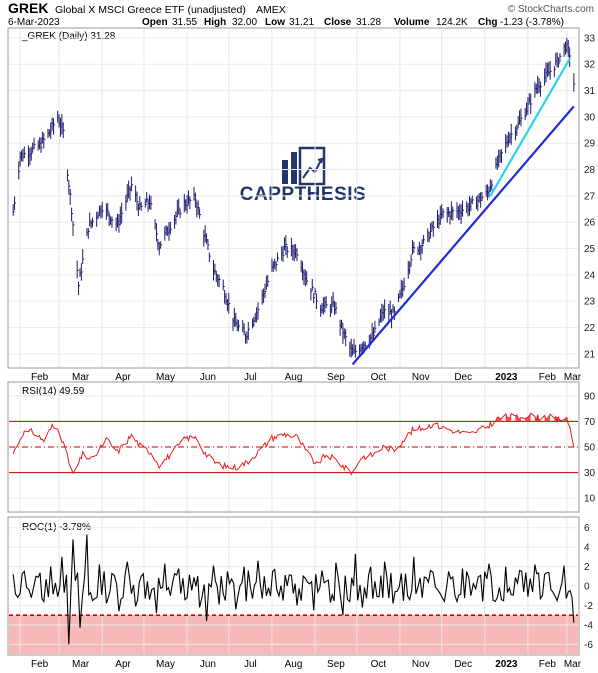 Image resolution: width=598 pixels, height=673 pixels. What do you see at coordinates (165, 664) in the screenshot?
I see `roc-x-tick-label: May` at bounding box center [165, 664].